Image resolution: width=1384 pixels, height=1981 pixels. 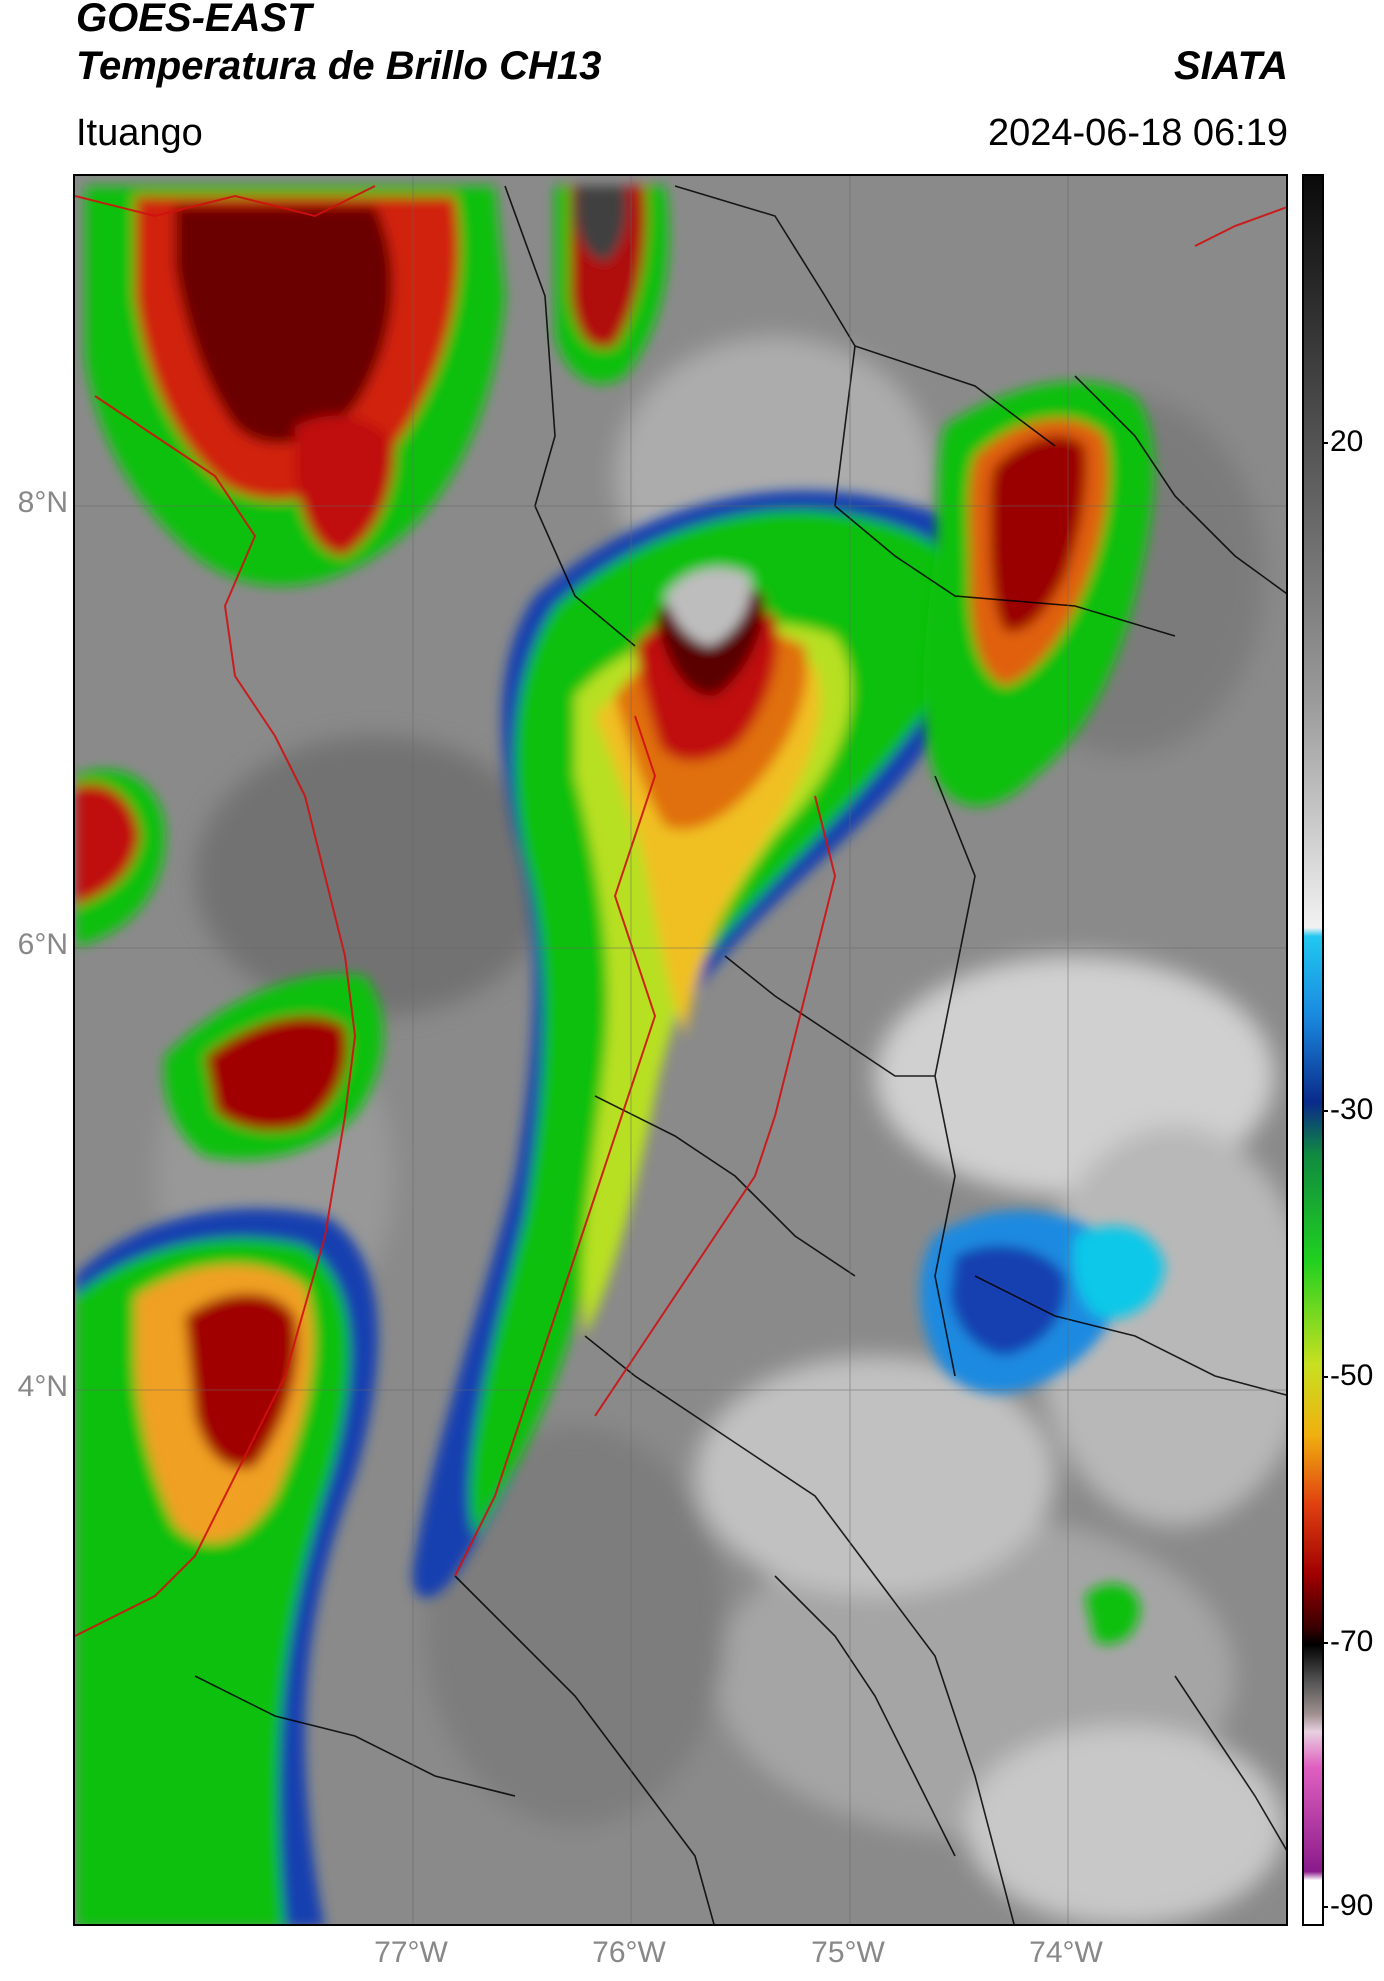 What do you see at coordinates (339, 66) in the screenshot?
I see `product-title: Temperatura de Brillo CH13` at bounding box center [339, 66].